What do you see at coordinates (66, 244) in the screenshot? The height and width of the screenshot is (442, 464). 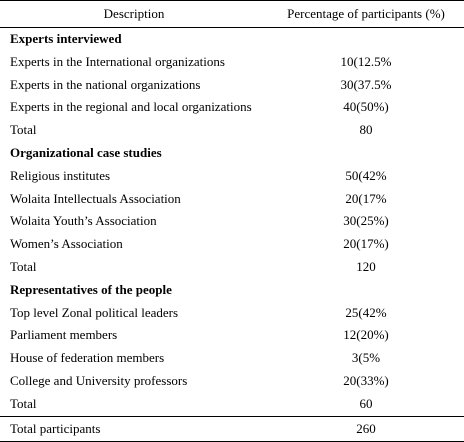 I see `row-label: Women’s Association` at bounding box center [66, 244].